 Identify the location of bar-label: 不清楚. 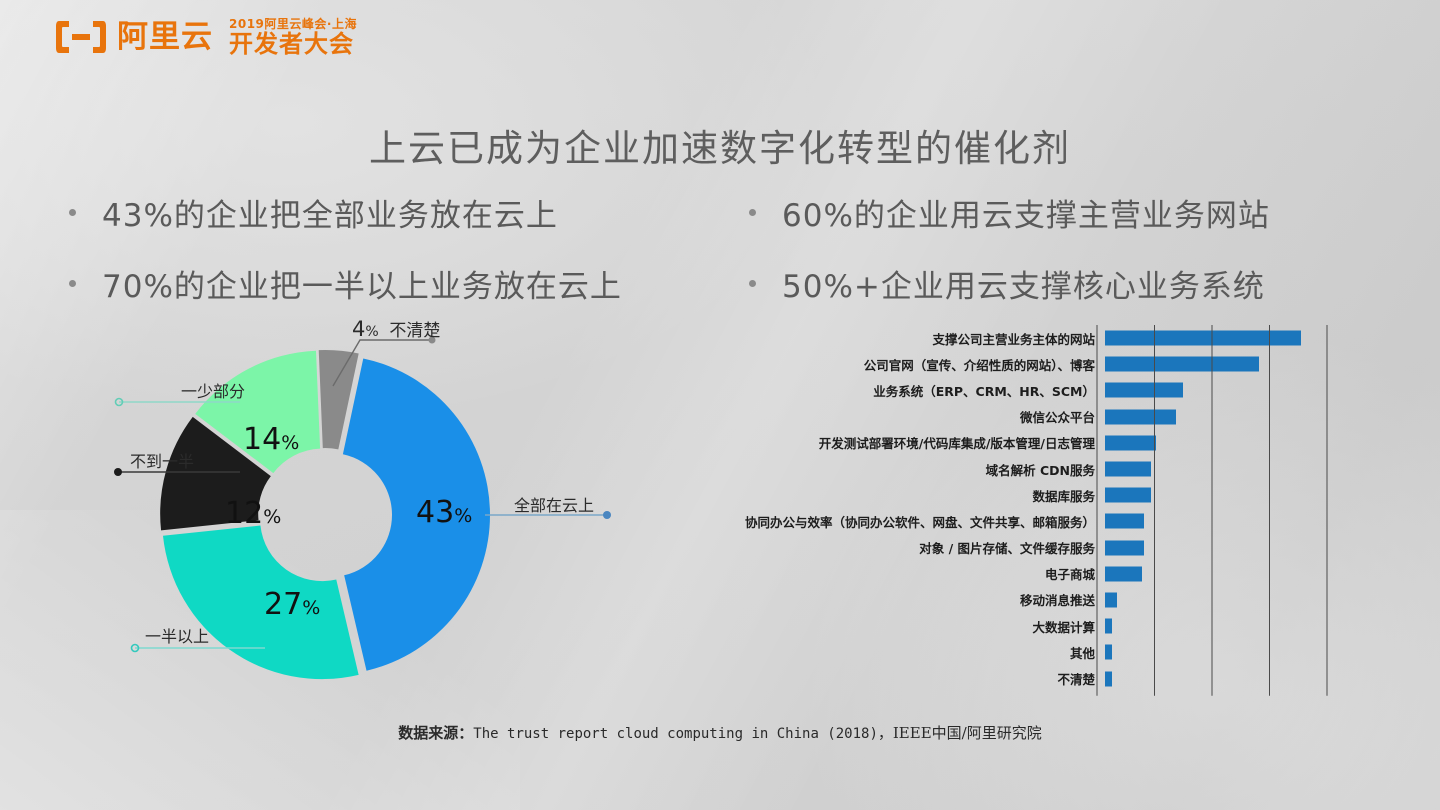
(1076, 680).